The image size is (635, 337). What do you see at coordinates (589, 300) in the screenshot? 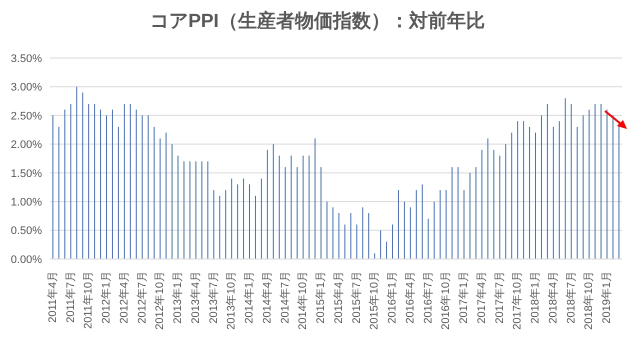
I see `x-tick-label: 2018年10月` at bounding box center [589, 300].